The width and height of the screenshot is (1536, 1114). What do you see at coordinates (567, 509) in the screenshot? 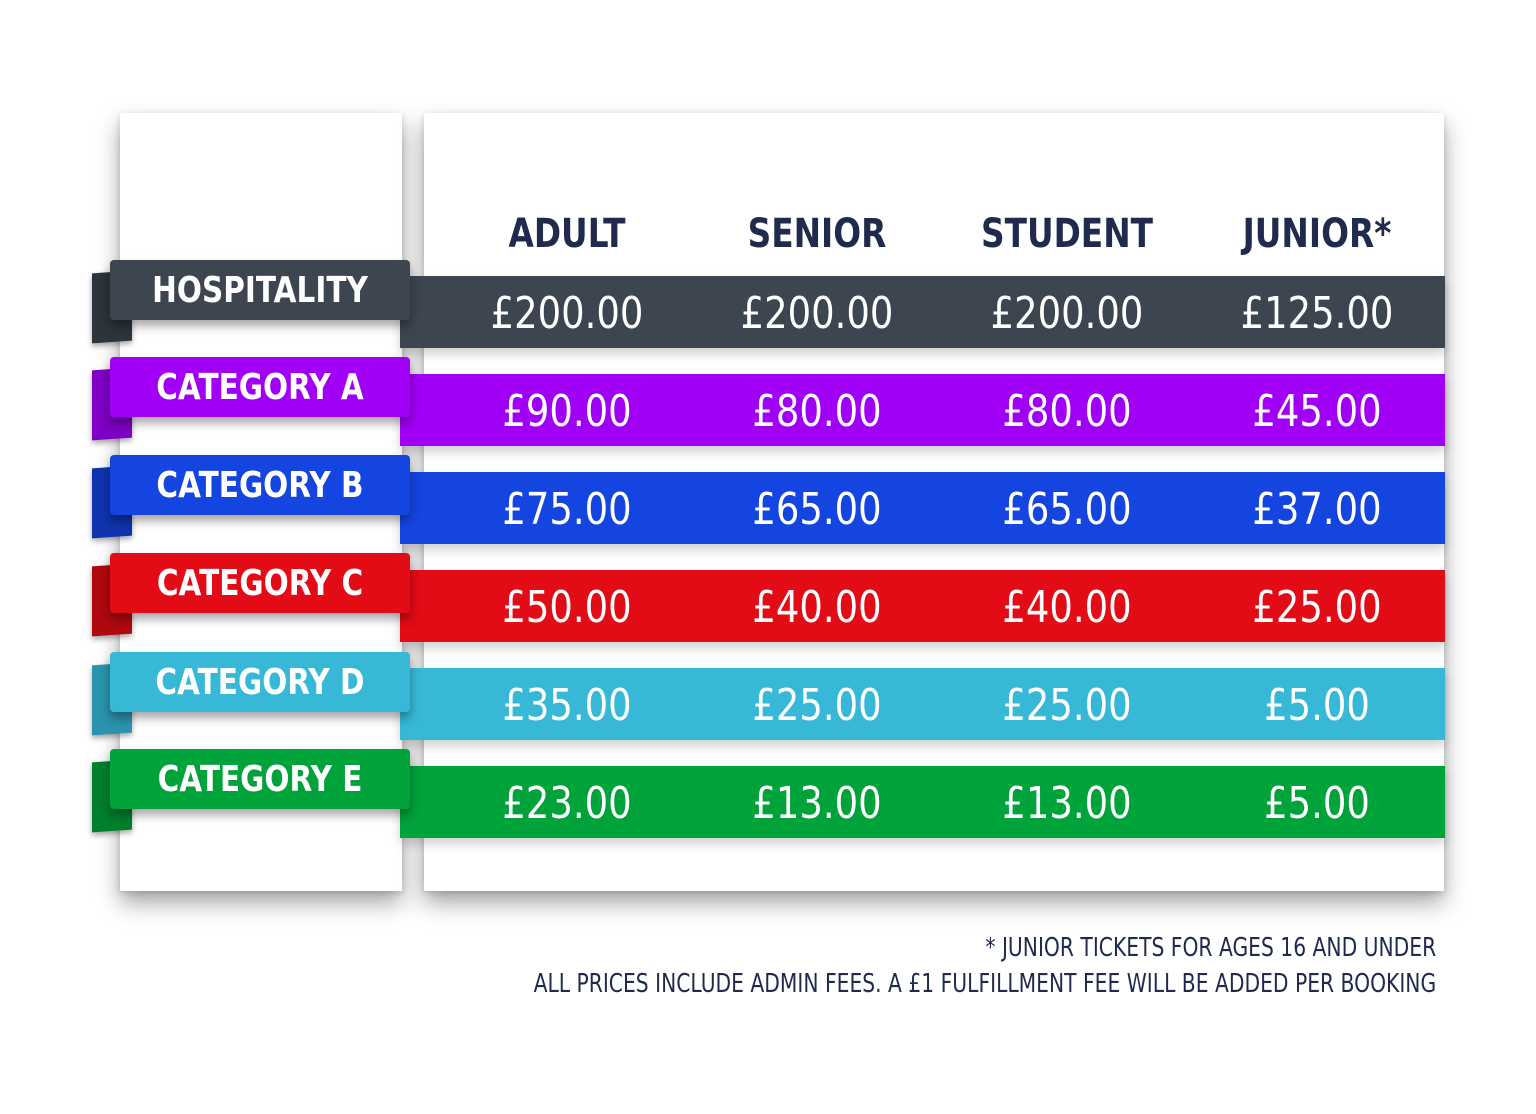
I see `price-category-b-adult: £75.00` at bounding box center [567, 509].